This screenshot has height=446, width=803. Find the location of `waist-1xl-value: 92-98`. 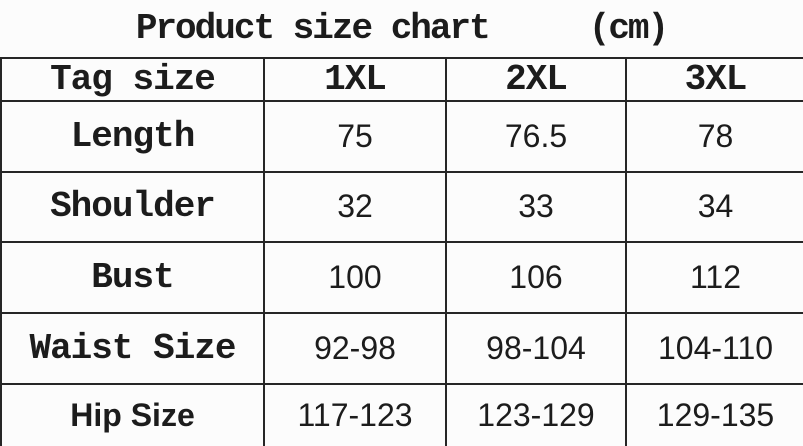

waist-1xl-value: 92-98 is located at coordinates (355, 348).